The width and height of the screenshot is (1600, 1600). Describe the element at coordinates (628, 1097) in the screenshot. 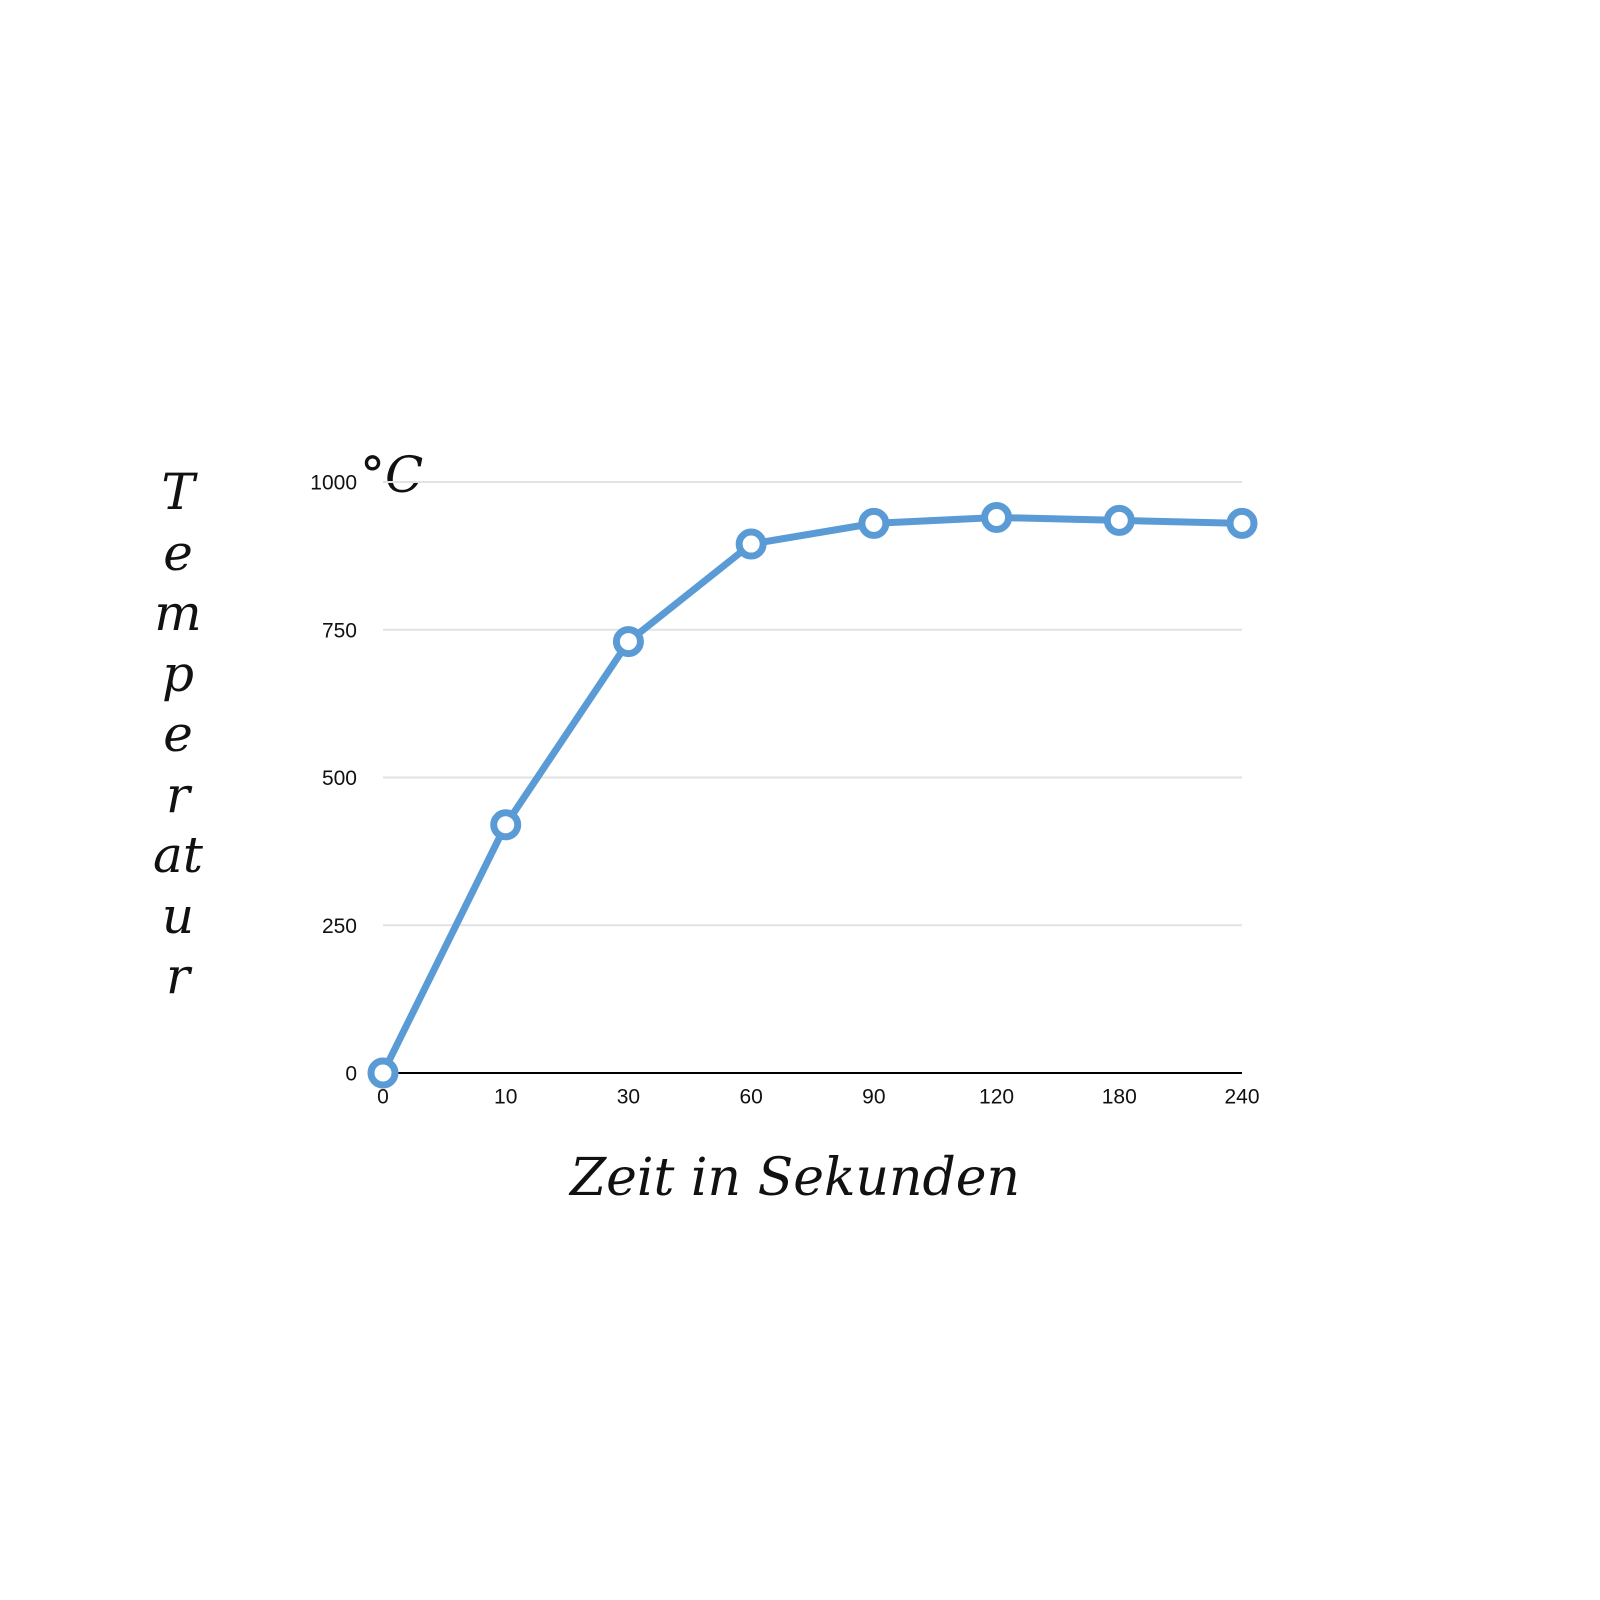

I see `x-tick-label: 30` at that location.